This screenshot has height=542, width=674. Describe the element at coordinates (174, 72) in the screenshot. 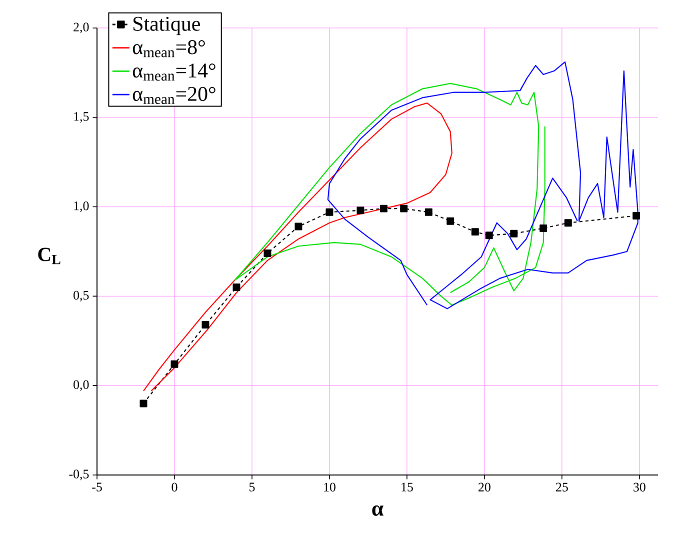

I see `legend-label: α$_{mean}$=14°` at that location.